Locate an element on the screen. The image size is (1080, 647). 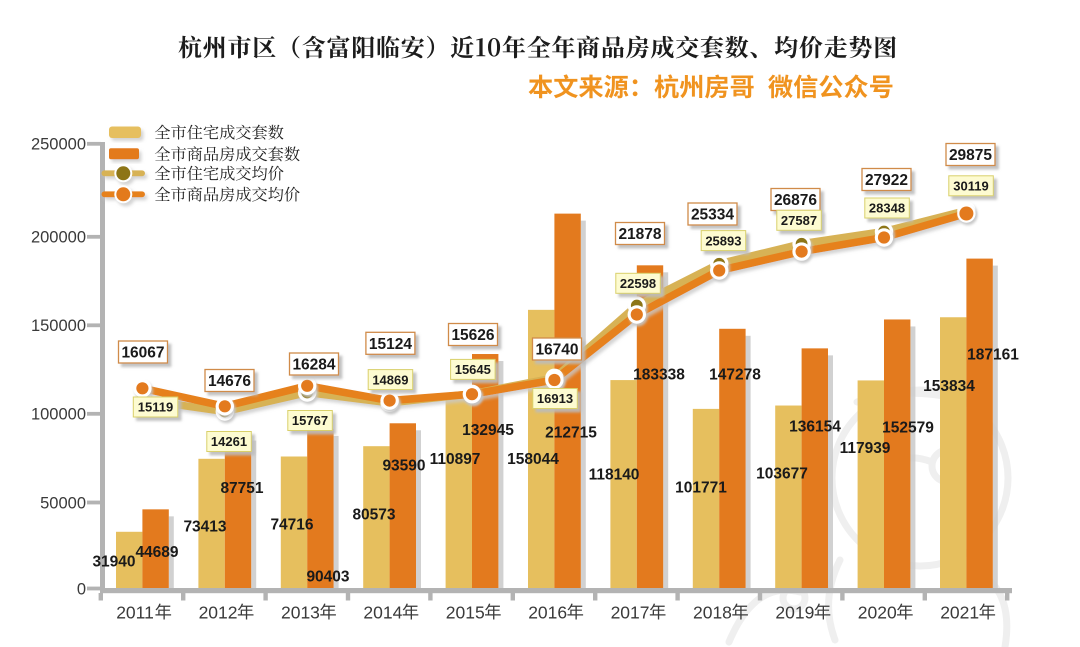
svg-text: 152579 is located at coordinates (908, 428).